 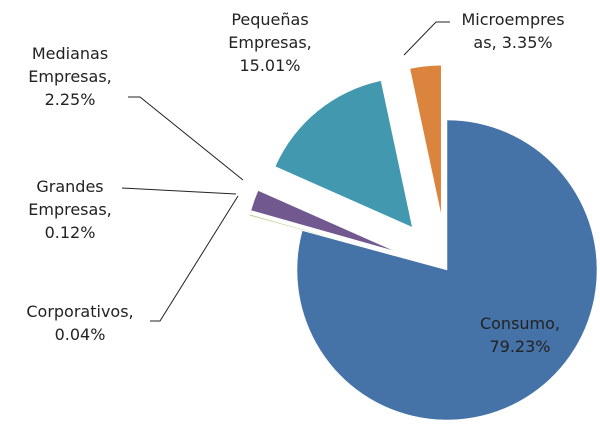 What do you see at coordinates (68, 65) in the screenshot?
I see `label-category: Medianas Empresas` at bounding box center [68, 65].